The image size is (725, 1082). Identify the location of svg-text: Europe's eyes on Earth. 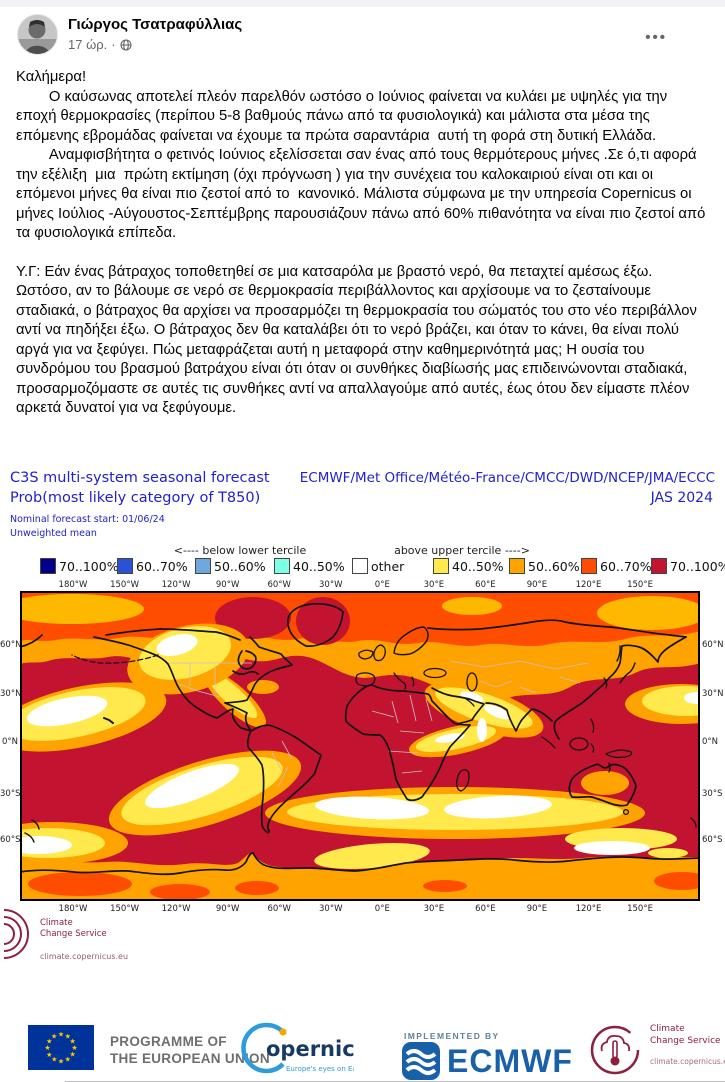
(320, 1069).